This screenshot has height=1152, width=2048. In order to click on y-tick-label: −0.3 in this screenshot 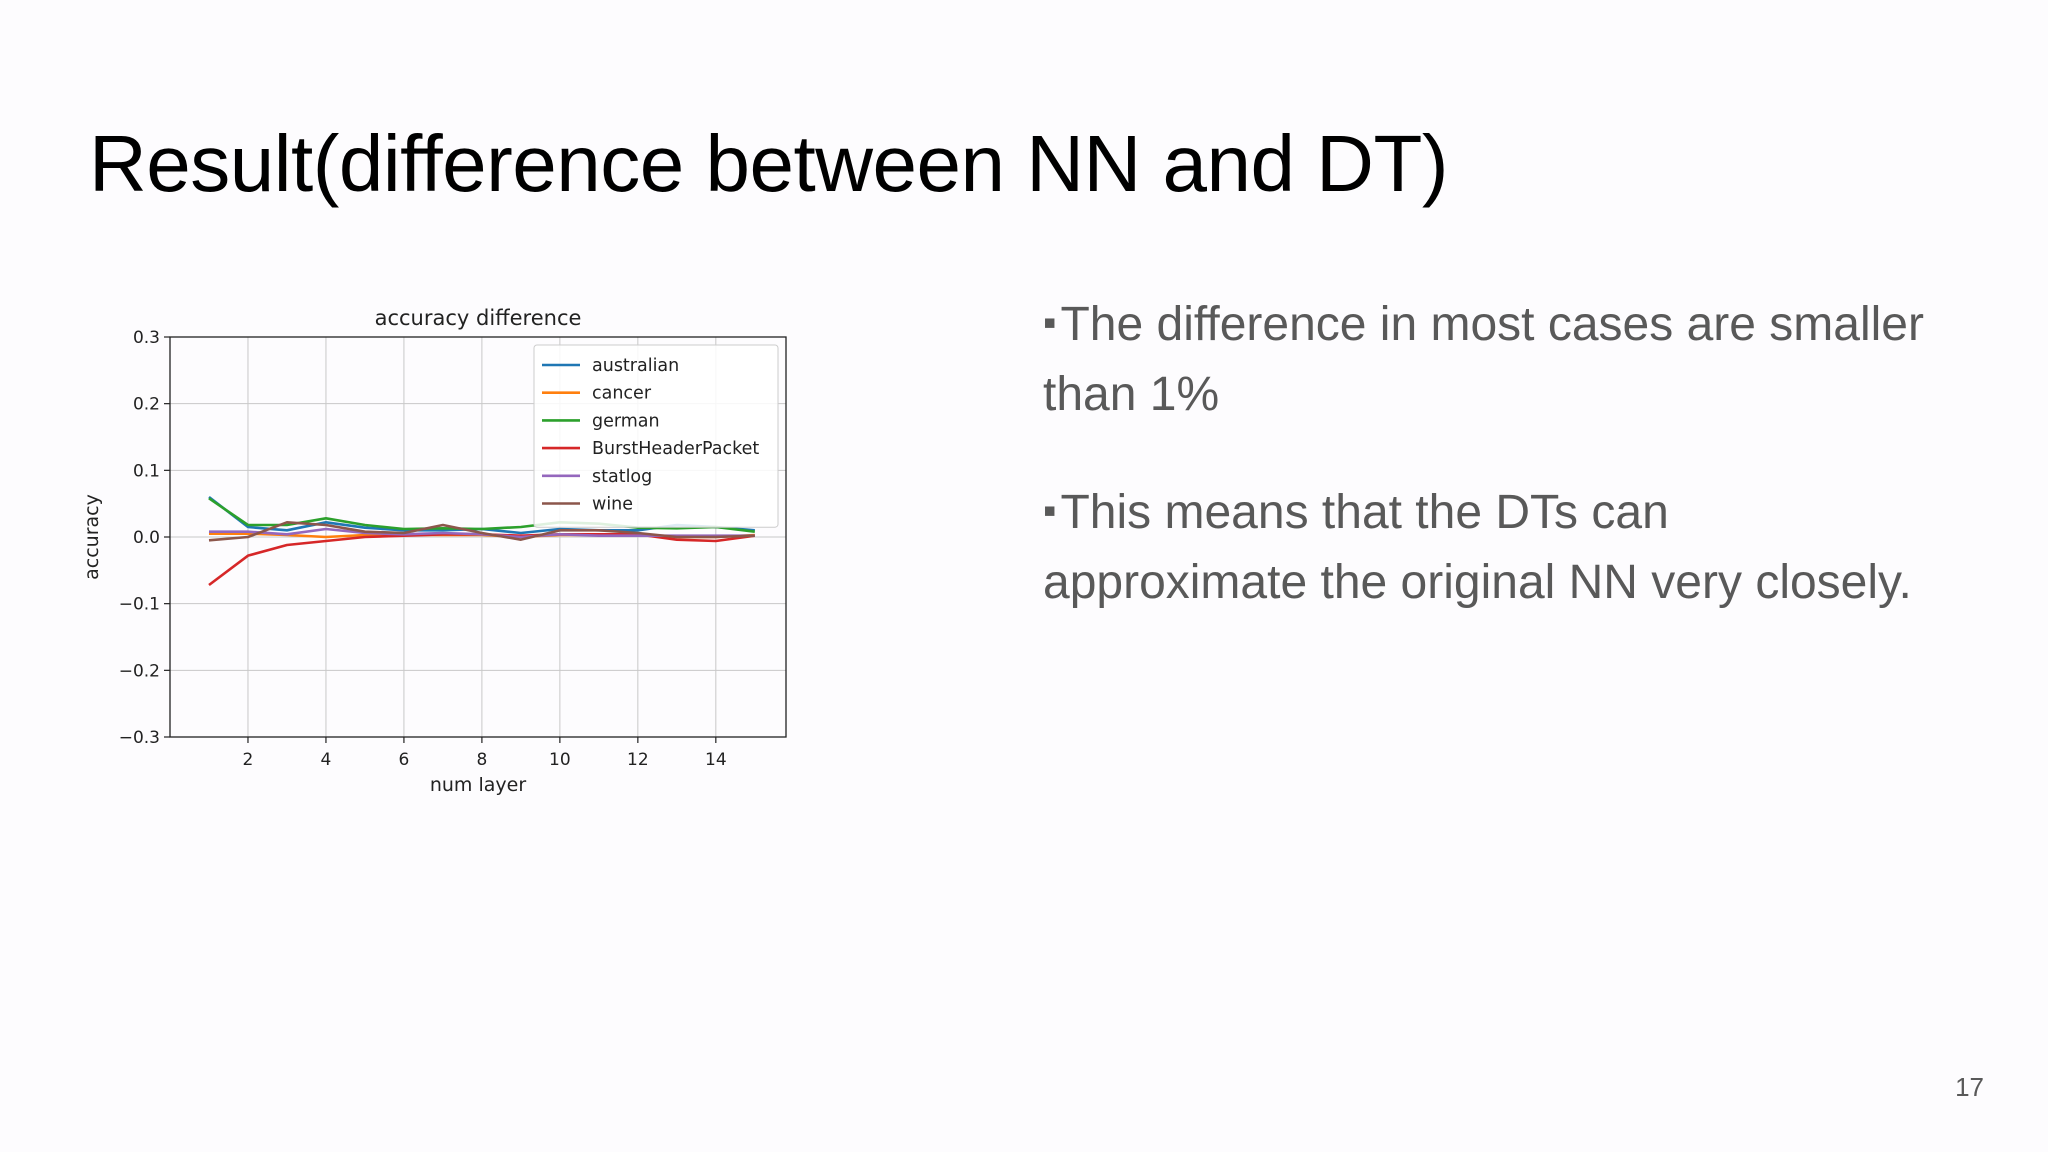, I will do `click(139, 738)`.